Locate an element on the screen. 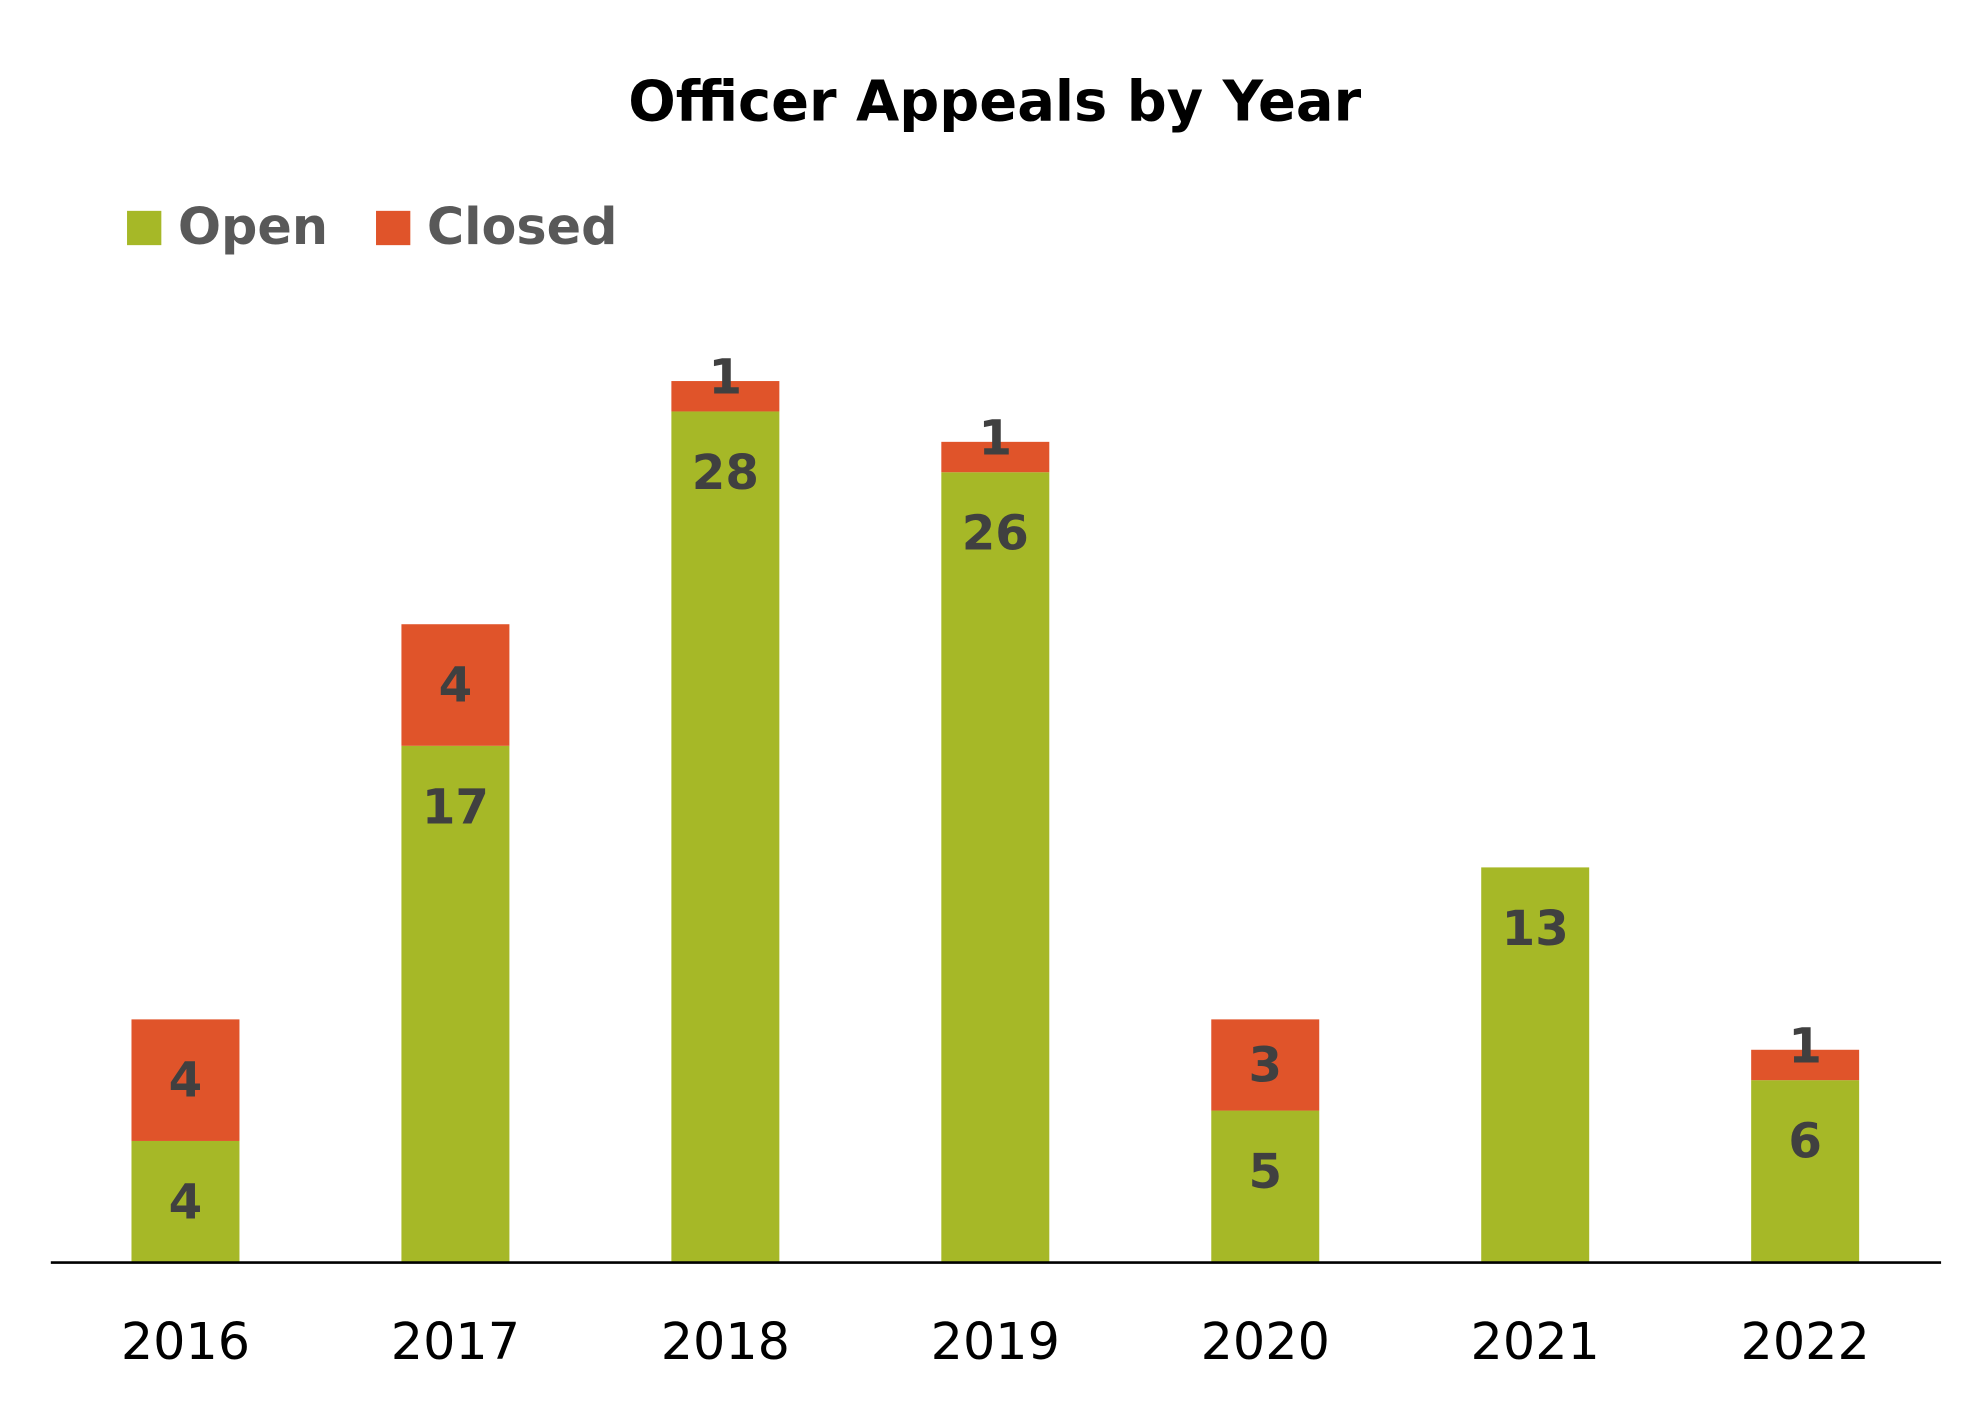 This screenshot has width=1983, height=1401. bar-closed-2022 is located at coordinates (1805, 1065).